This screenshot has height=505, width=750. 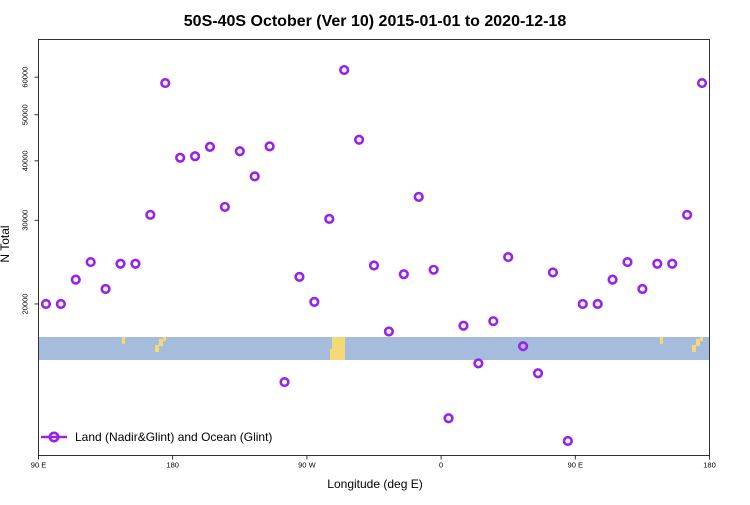 What do you see at coordinates (25, 77) in the screenshot?
I see `y-tick-label: 60000` at bounding box center [25, 77].